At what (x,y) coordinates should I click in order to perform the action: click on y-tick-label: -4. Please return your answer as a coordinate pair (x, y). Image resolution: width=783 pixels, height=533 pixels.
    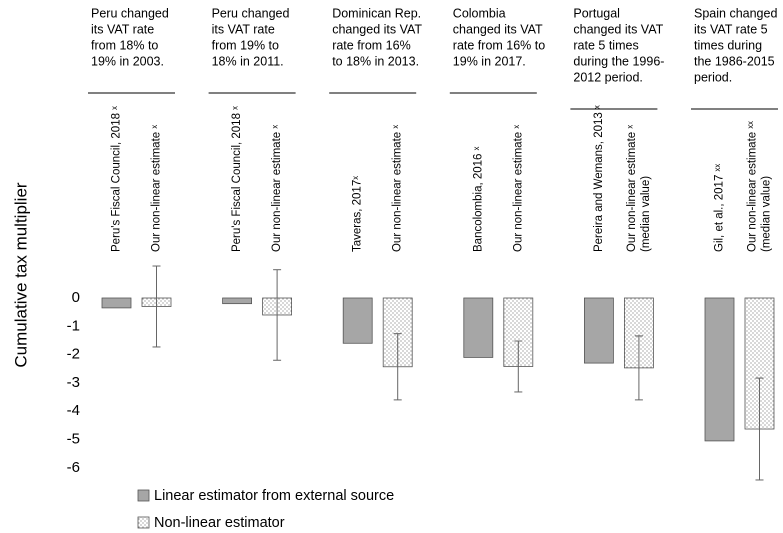
    Looking at the image, I should click on (73, 410).